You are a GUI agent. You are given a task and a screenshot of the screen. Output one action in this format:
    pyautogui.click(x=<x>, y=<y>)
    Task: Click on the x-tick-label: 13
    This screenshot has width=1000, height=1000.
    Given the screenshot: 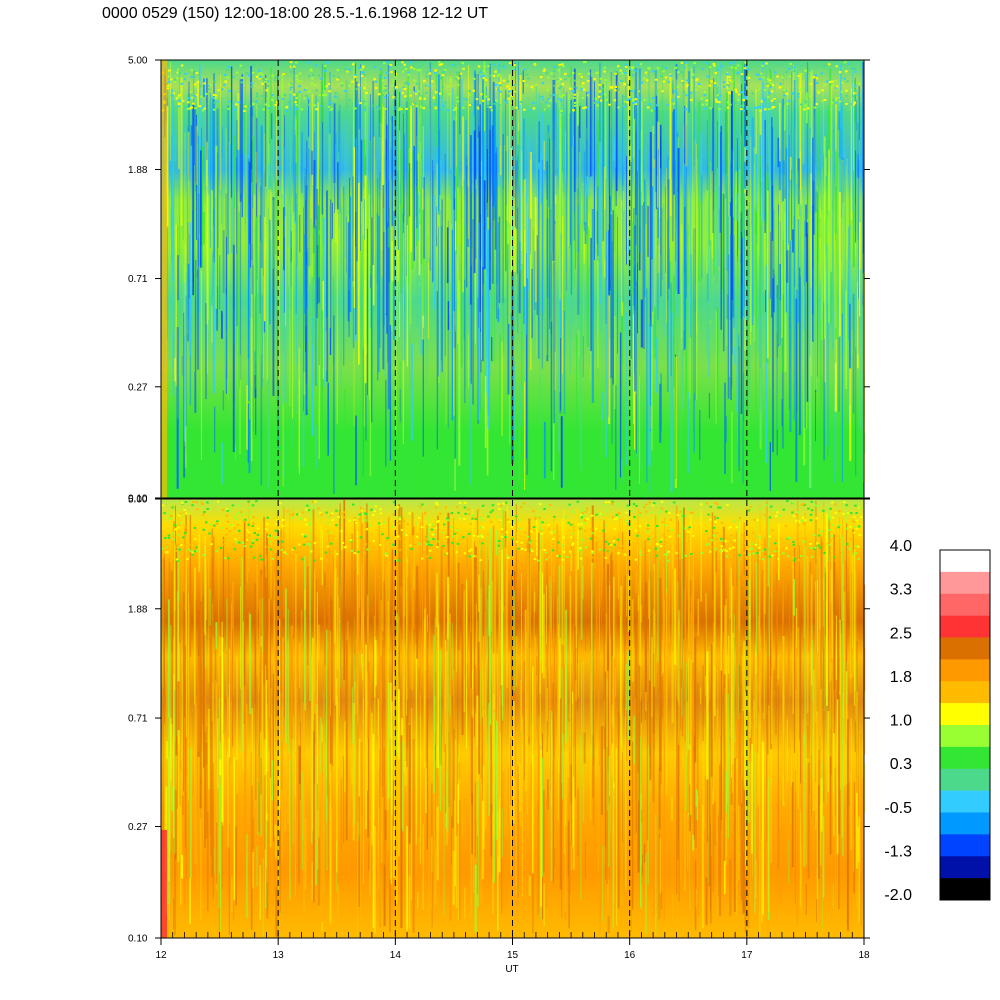 What is the action you would take?
    pyautogui.click(x=279, y=955)
    